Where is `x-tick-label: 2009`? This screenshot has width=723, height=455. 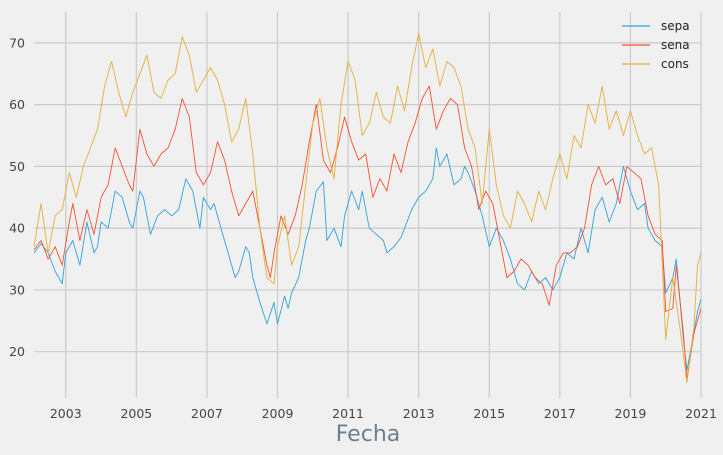 x-tick-label: 2009 is located at coordinates (278, 413).